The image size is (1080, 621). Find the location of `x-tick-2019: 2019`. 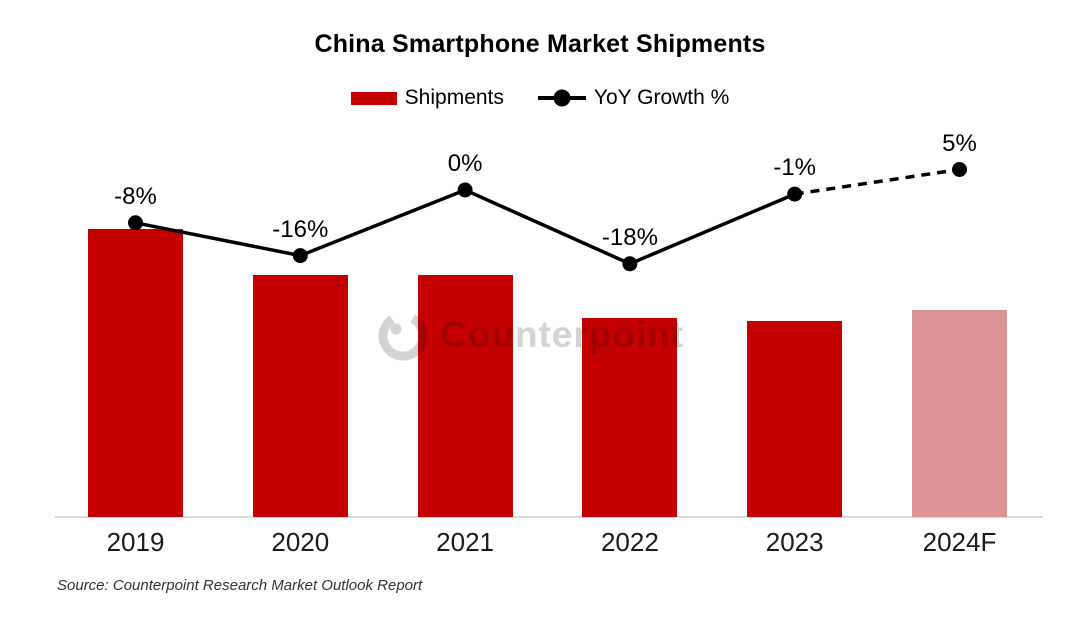

x-tick-2019: 2019 is located at coordinates (135, 542).